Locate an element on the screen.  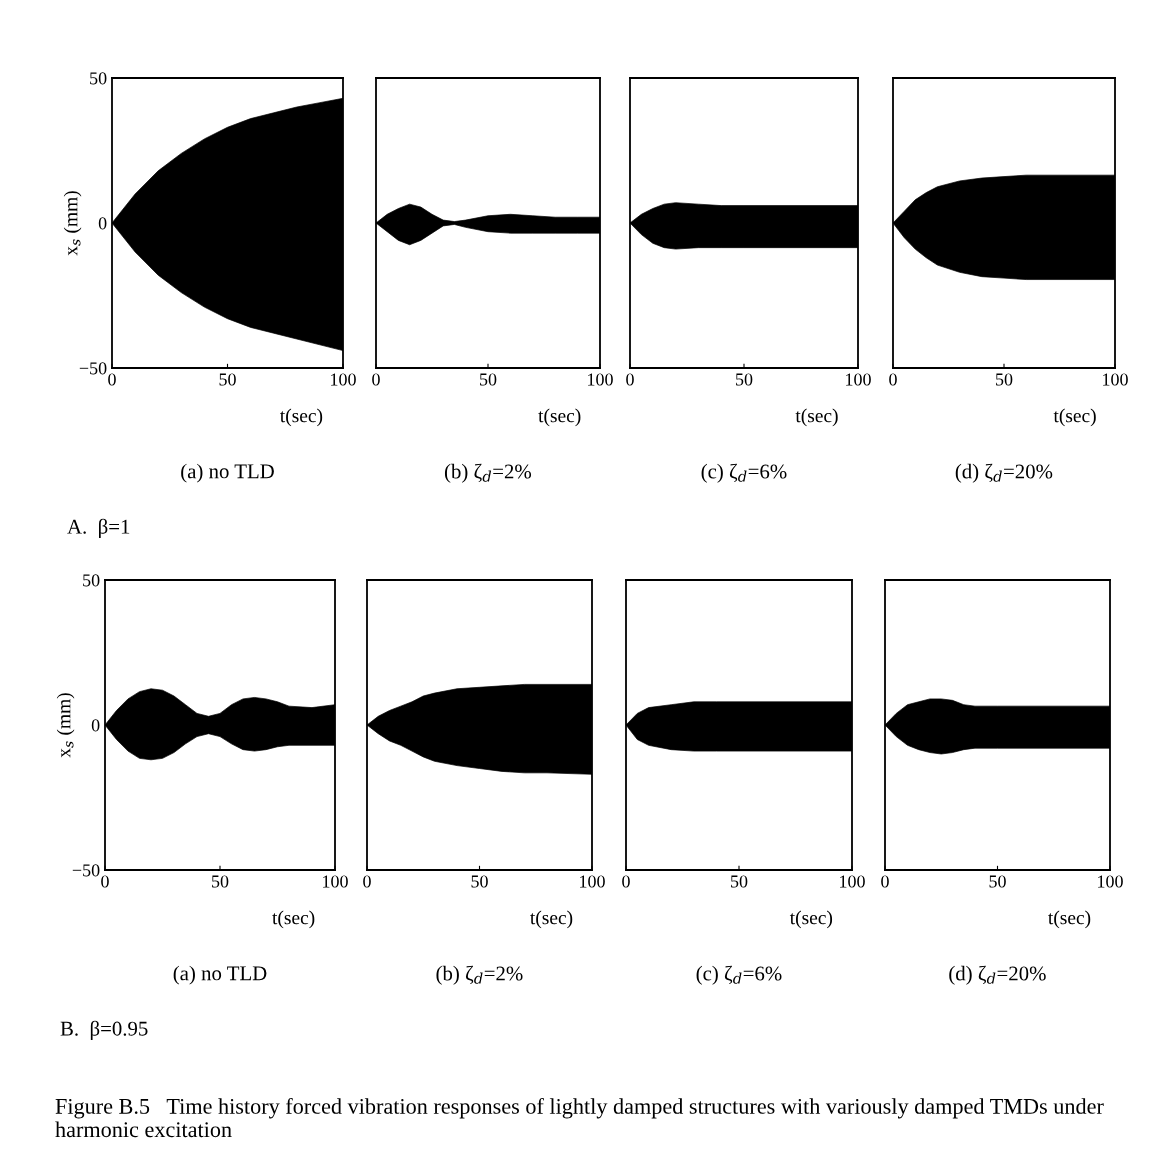
text: Figure B.5 Time history forced vibration responses of lightly damped structures with variously damped TMDs under harmonic excitation is located at coordinates (579, 1118).